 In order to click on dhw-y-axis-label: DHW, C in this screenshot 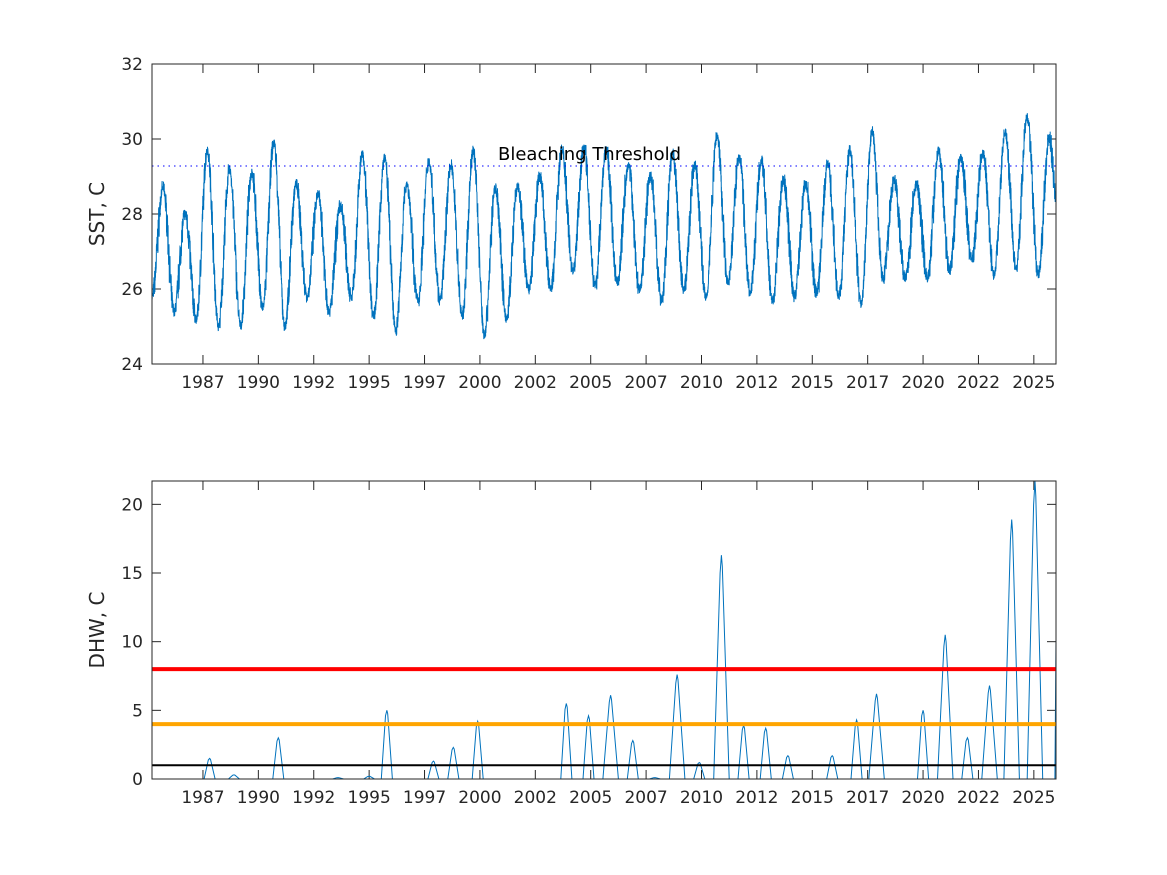, I will do `click(97, 630)`.